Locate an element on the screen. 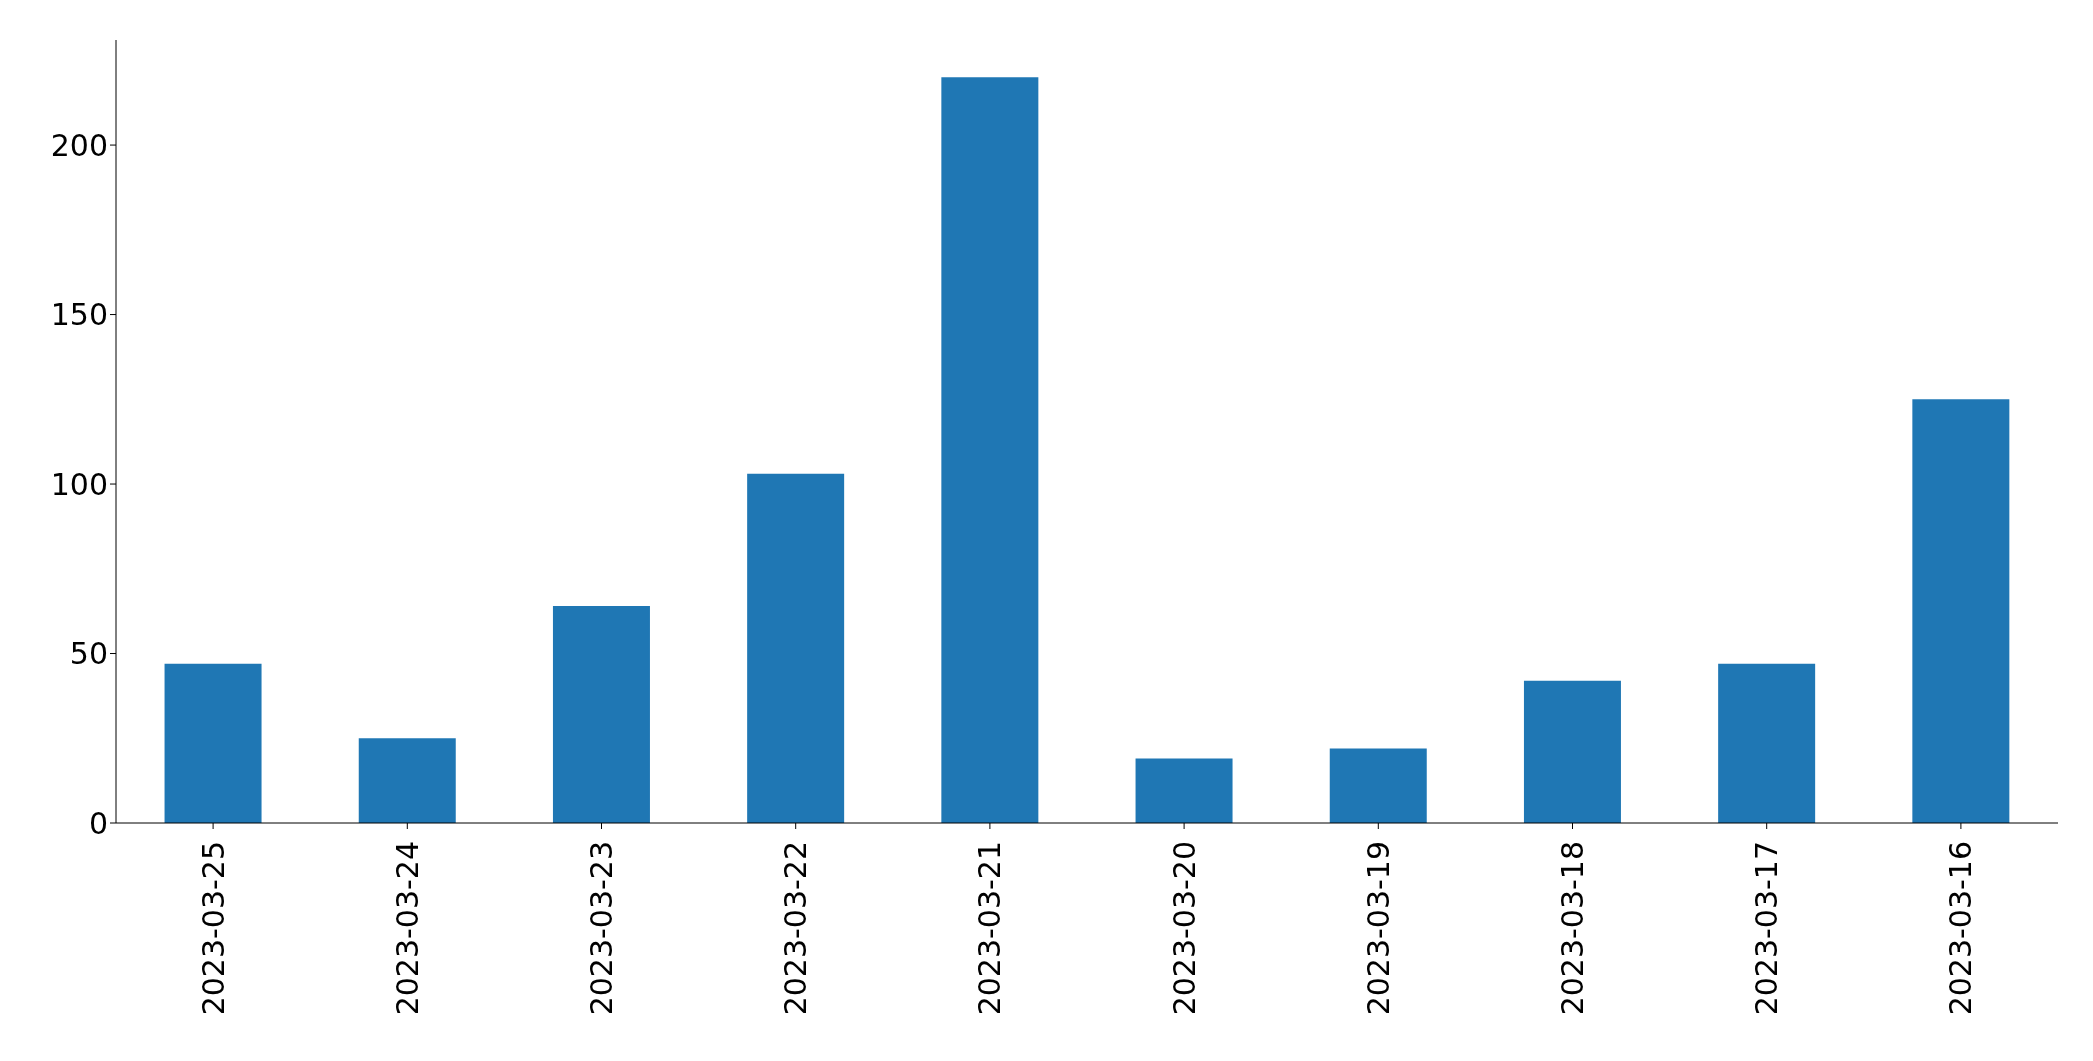 The width and height of the screenshot is (2093, 1061). y-tick-label: 100 is located at coordinates (79, 484).